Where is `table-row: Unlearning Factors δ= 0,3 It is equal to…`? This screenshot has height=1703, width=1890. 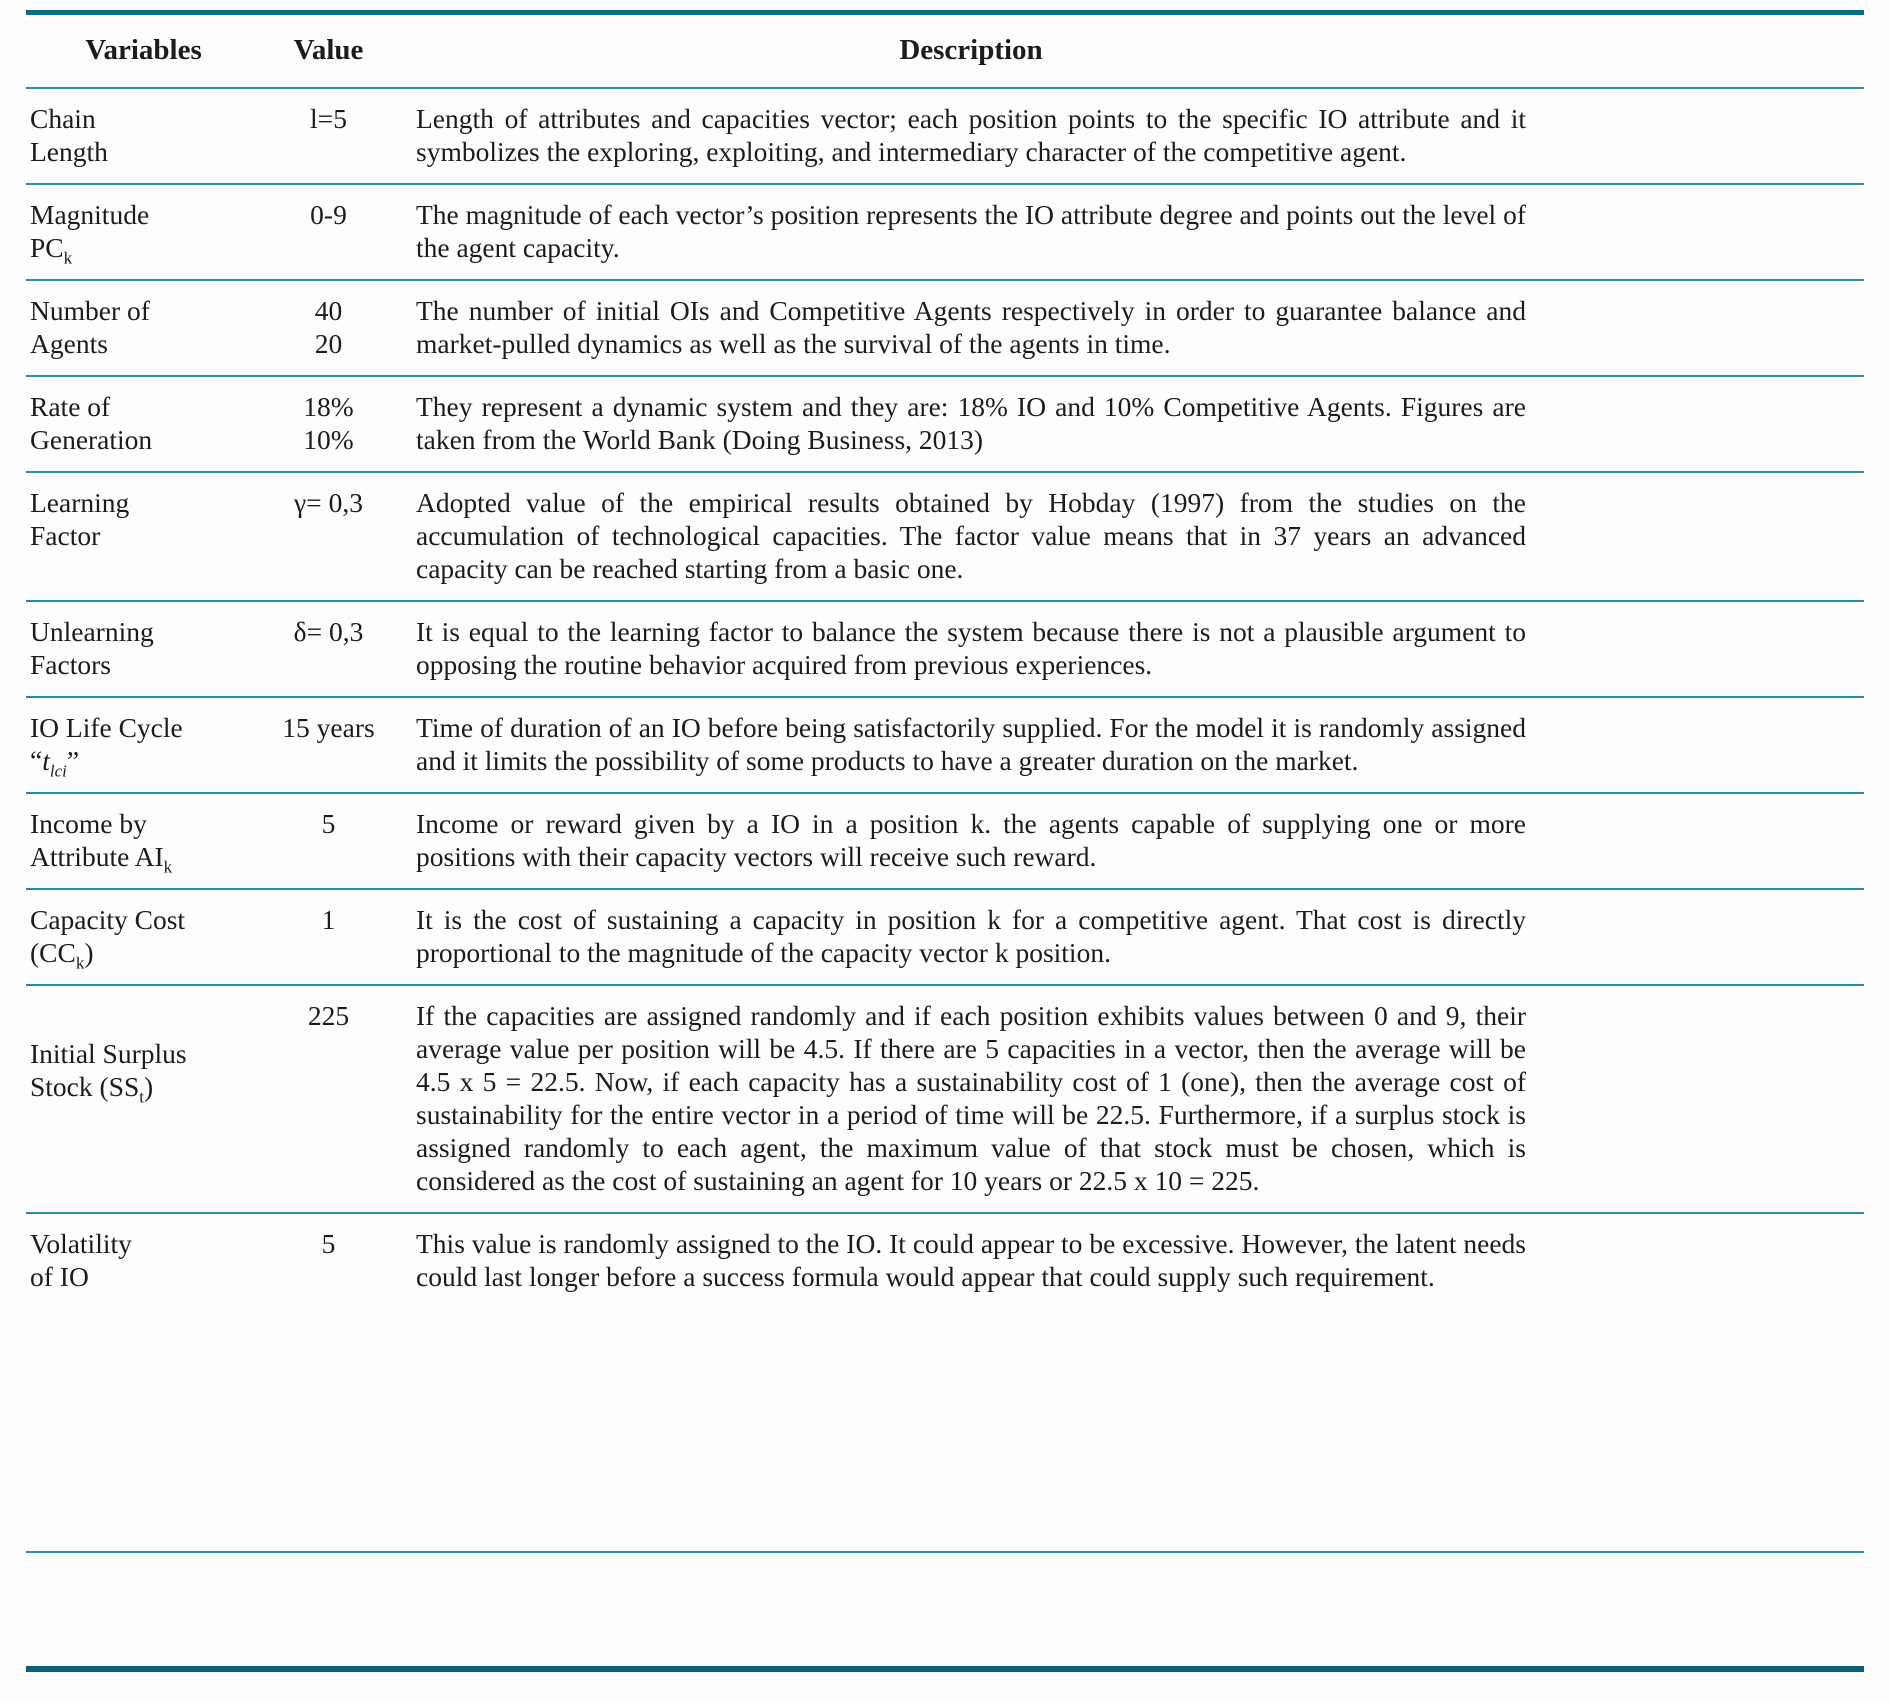
table-row: Unlearning Factors δ= 0,3 It is equal to… is located at coordinates (945, 648).